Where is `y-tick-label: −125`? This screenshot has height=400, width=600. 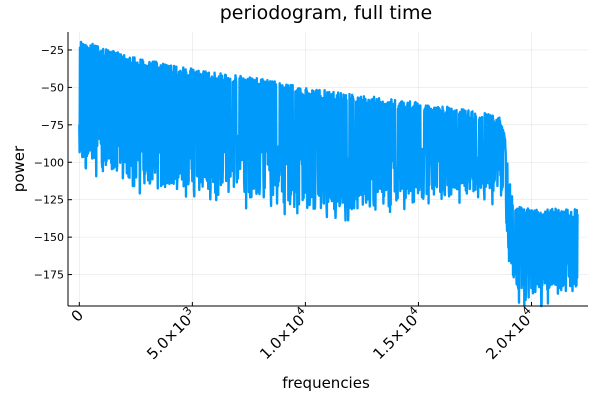 y-tick-label: −125 is located at coordinates (49, 200).